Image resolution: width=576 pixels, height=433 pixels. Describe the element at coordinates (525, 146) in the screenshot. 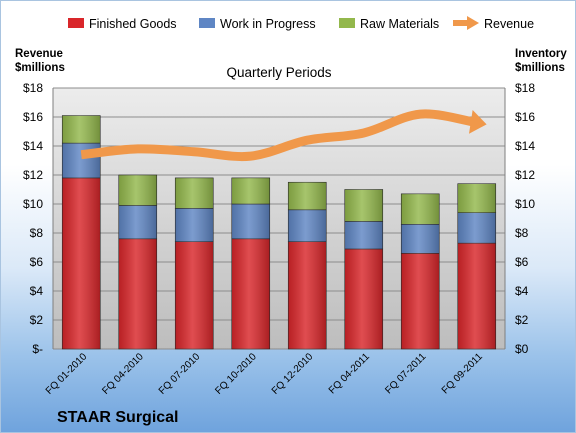

I see `right-y-tick-label: $14` at that location.